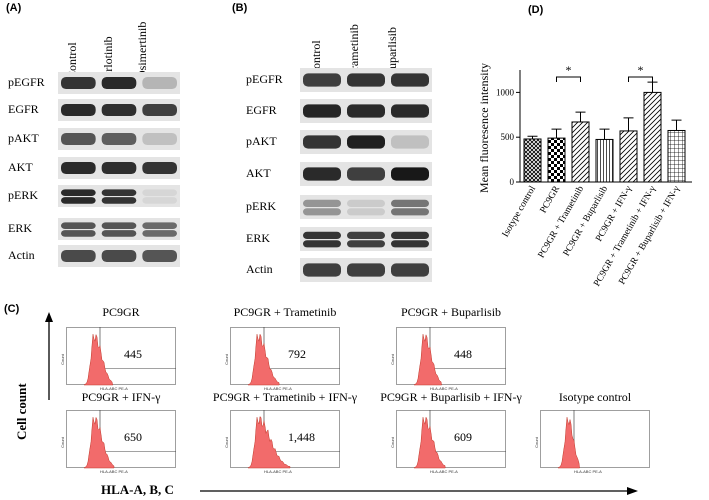 This screenshot has height=500, width=709. What do you see at coordinates (519, 211) in the screenshot?
I see `x-category-label: Isotype control` at bounding box center [519, 211].